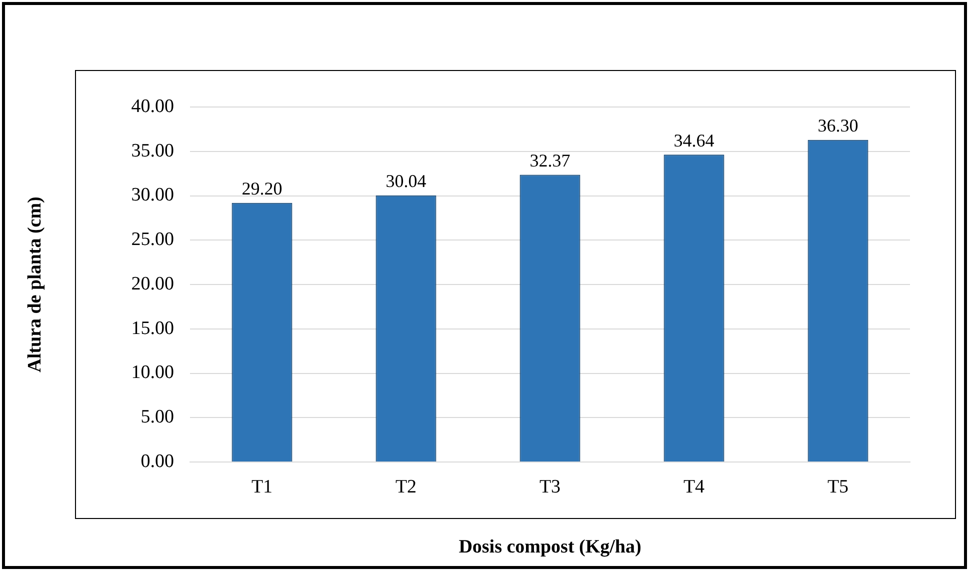 The image size is (969, 571). I want to click on x-tick-label: T3, so click(550, 487).